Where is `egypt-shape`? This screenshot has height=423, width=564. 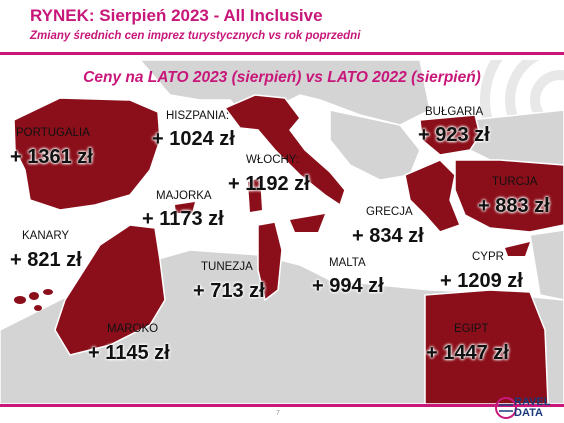 egypt-shape is located at coordinates (486, 346).